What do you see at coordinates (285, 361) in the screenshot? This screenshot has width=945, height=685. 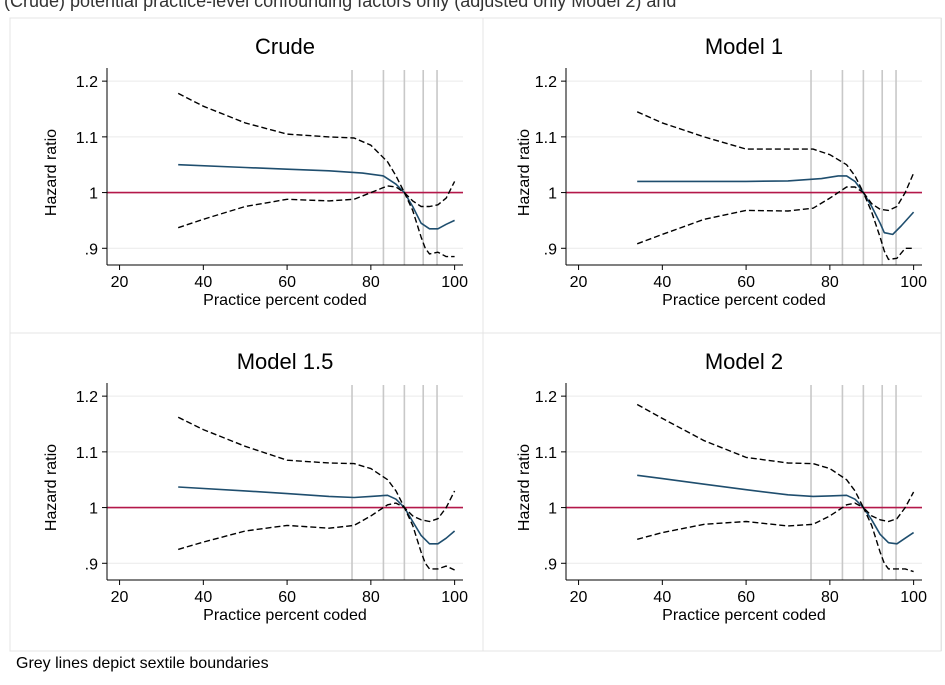 I see `chart-title: Model 1.5` at bounding box center [285, 361].